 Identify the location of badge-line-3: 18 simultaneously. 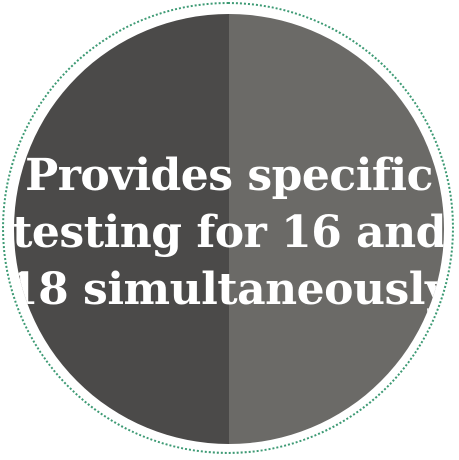
(229, 289).